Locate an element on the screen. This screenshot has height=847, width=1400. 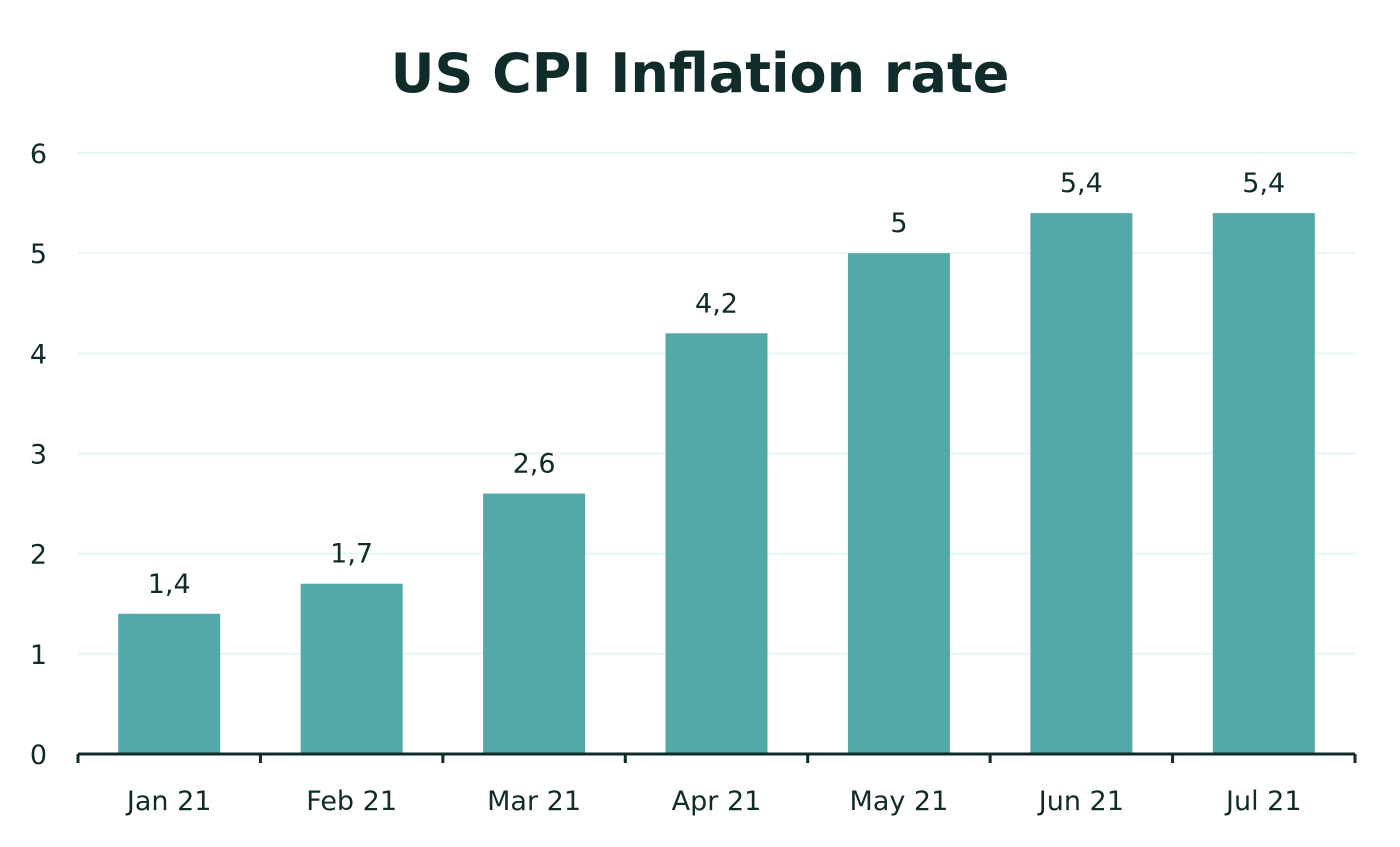
x-tick-label: Jun 21 is located at coordinates (1080, 801).